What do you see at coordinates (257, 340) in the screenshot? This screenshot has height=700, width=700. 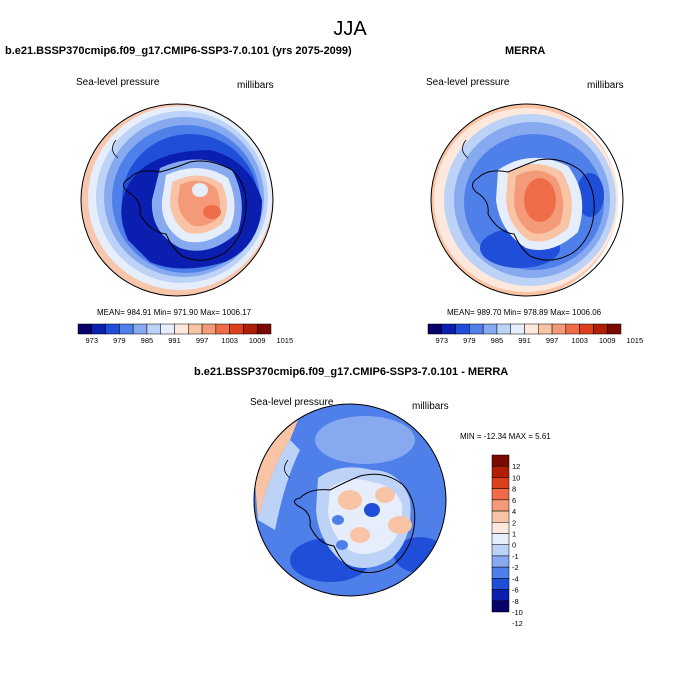 I see `panel-1-colorbar-tick-label: 1009` at bounding box center [257, 340].